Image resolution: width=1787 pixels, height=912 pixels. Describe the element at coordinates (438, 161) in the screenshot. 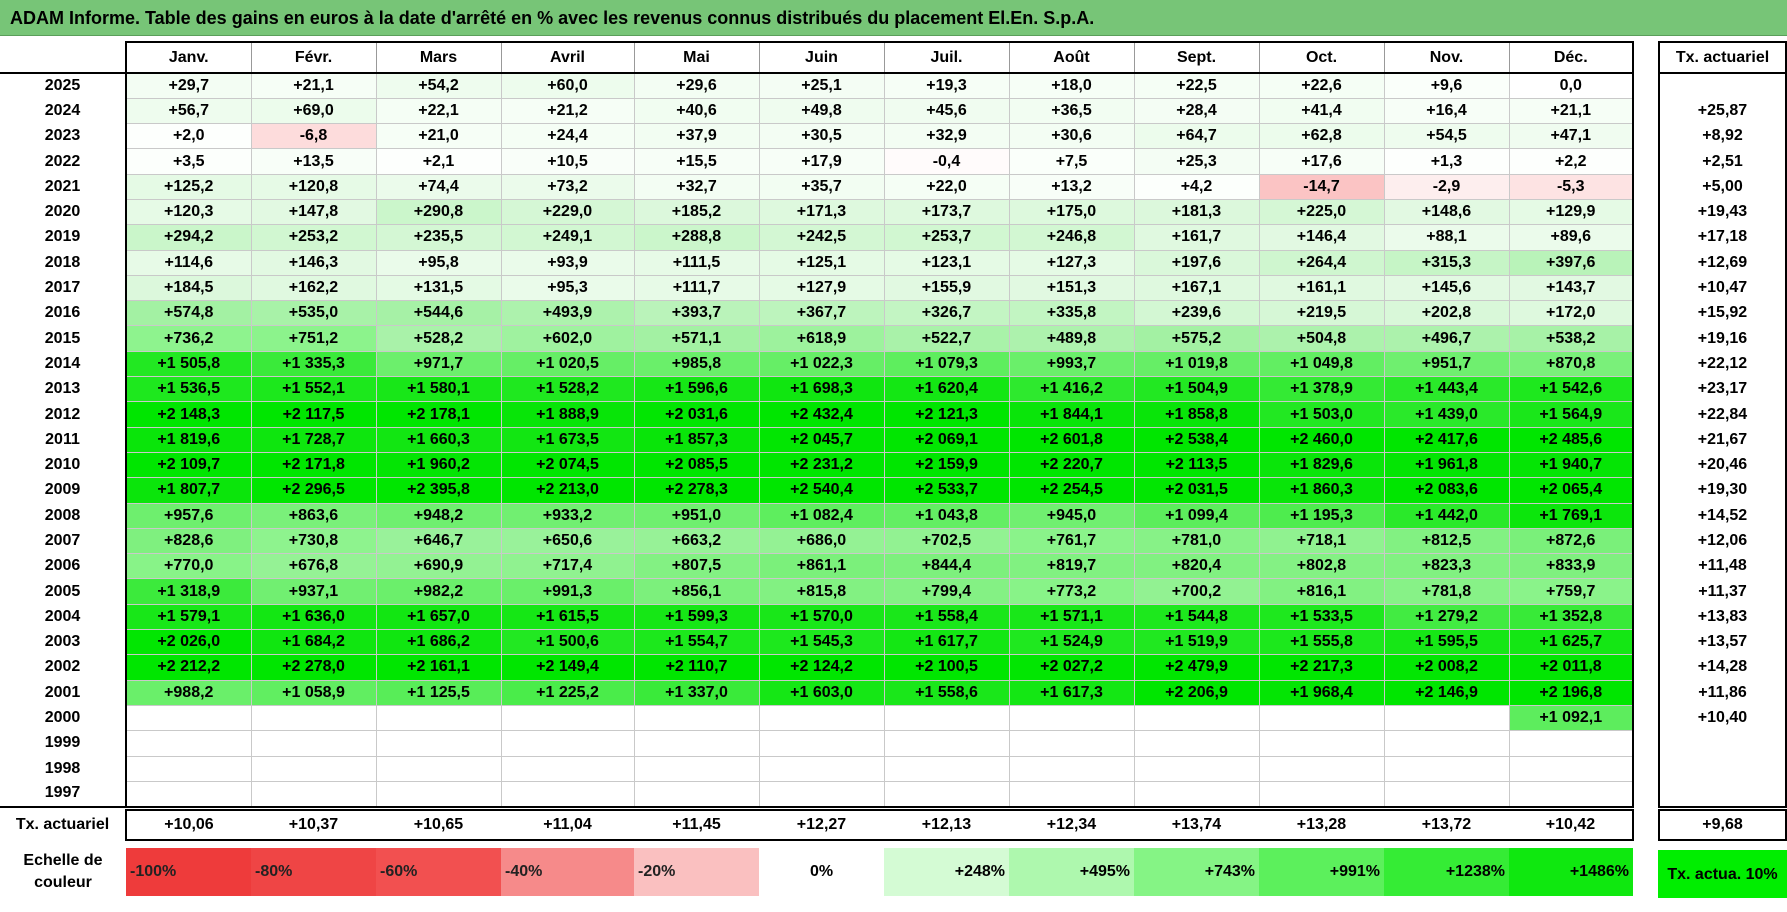

I see `gain-cell: +2,1` at that location.